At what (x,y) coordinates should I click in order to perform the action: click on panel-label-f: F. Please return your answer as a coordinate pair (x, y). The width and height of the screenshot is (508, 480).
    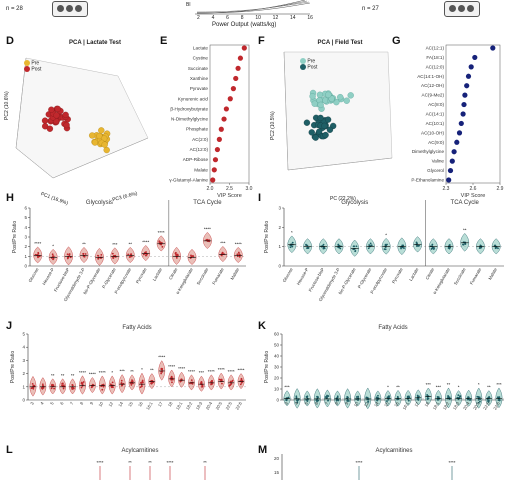
    Looking at the image, I should click on (261, 41).